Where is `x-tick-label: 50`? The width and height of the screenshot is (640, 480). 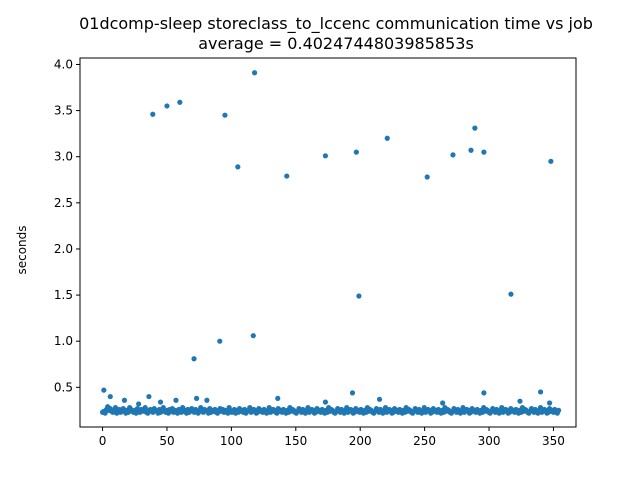 x-tick-label: 50 is located at coordinates (166, 441).